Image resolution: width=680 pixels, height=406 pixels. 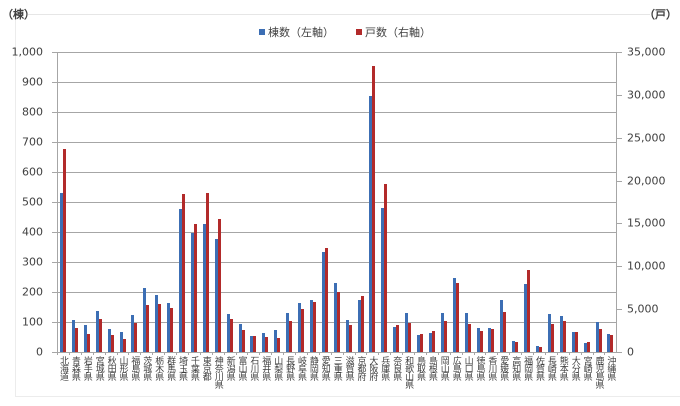 I want to click on x-tick-label: 秋田県, so click(x=110, y=368).